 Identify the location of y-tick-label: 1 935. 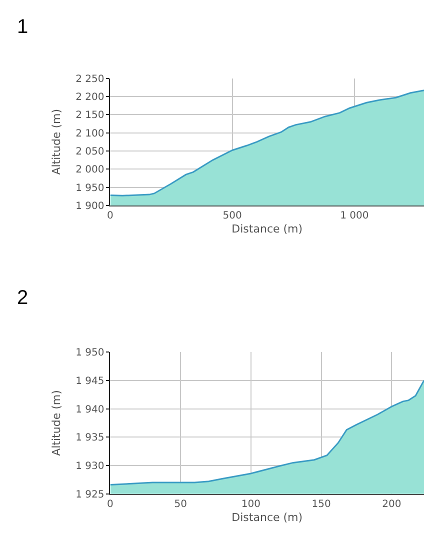
(90, 438).